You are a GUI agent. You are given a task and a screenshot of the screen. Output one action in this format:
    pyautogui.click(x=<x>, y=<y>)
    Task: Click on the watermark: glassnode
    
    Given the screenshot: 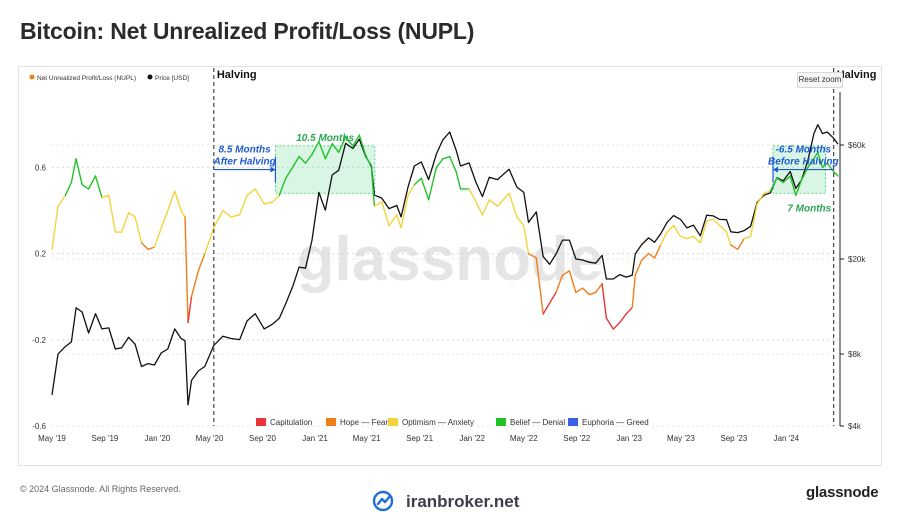 What is the action you would take?
    pyautogui.click(x=450, y=259)
    